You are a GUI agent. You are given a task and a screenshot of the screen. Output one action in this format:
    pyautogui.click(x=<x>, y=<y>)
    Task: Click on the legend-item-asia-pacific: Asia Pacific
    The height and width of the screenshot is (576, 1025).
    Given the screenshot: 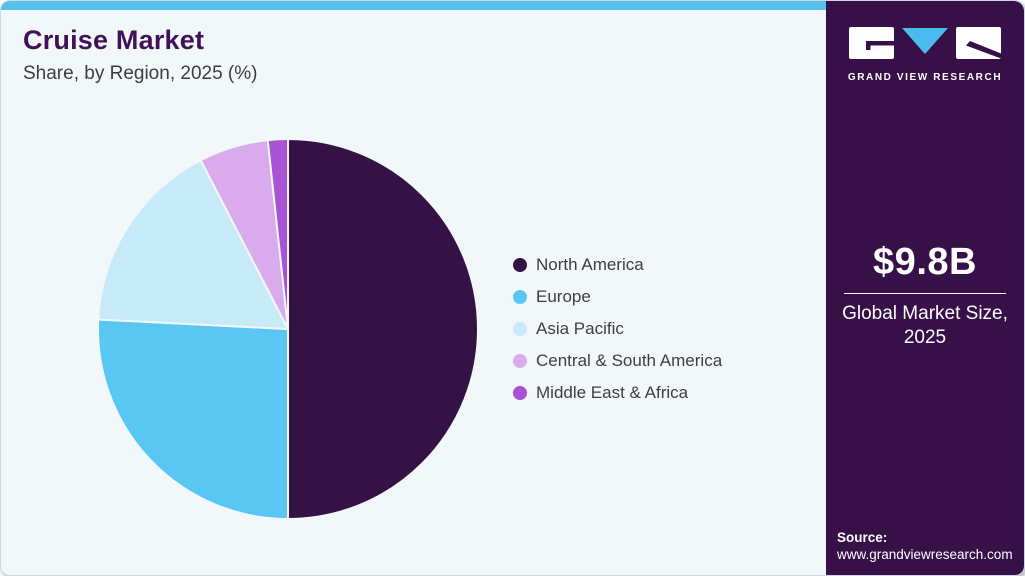 What is the action you would take?
    pyautogui.click(x=617, y=329)
    